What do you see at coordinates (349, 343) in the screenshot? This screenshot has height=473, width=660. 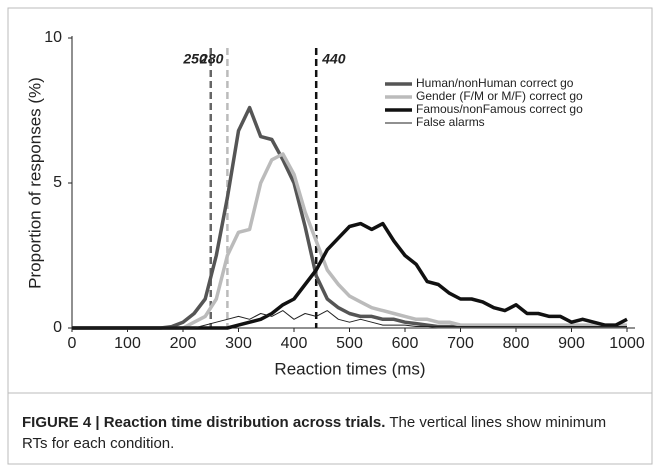 I see `x-tick-label: 500` at bounding box center [349, 343].